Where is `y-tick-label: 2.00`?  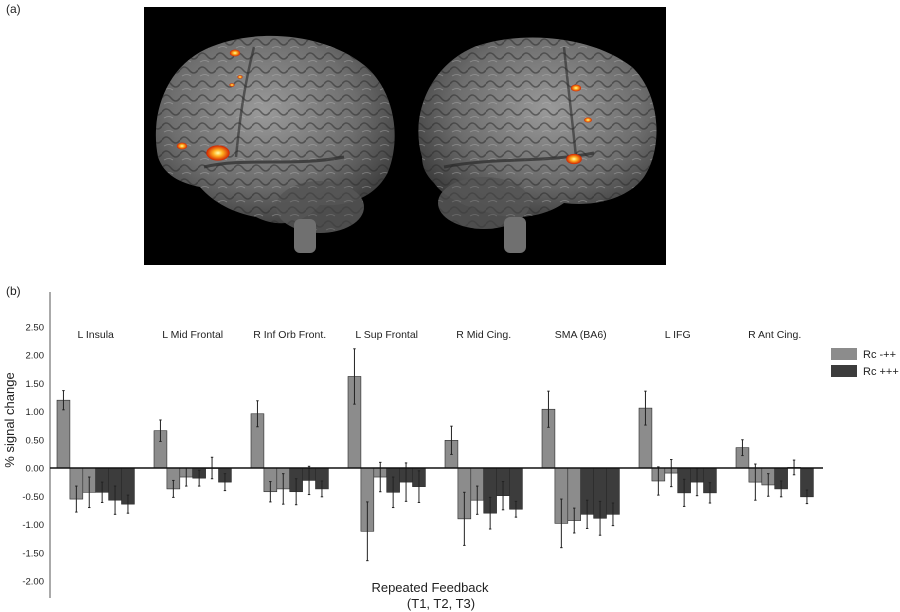
y-tick-label: 2.00 is located at coordinates (35, 356).